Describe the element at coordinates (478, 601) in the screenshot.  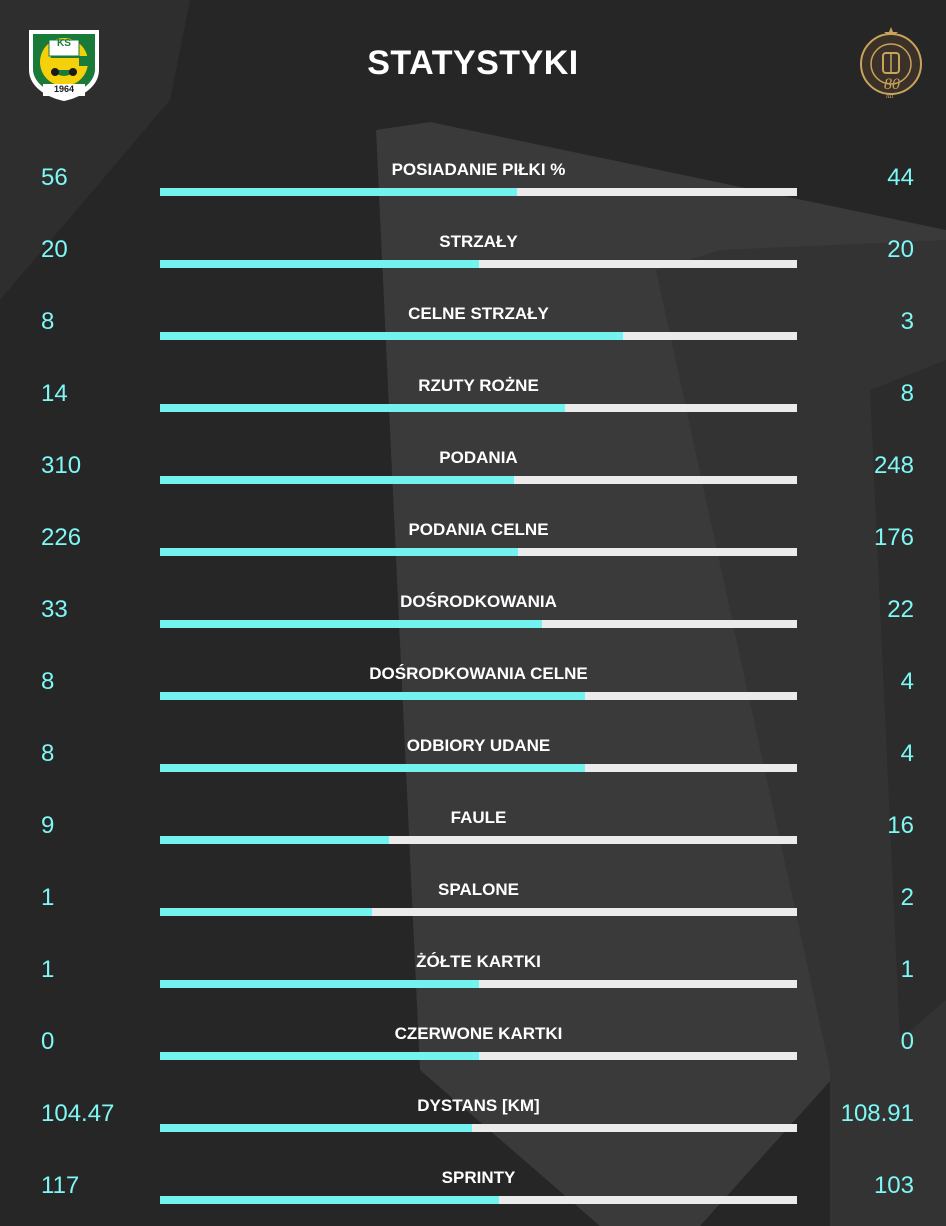
I see `stat-label: DOŚRODKOWANIA` at that location.